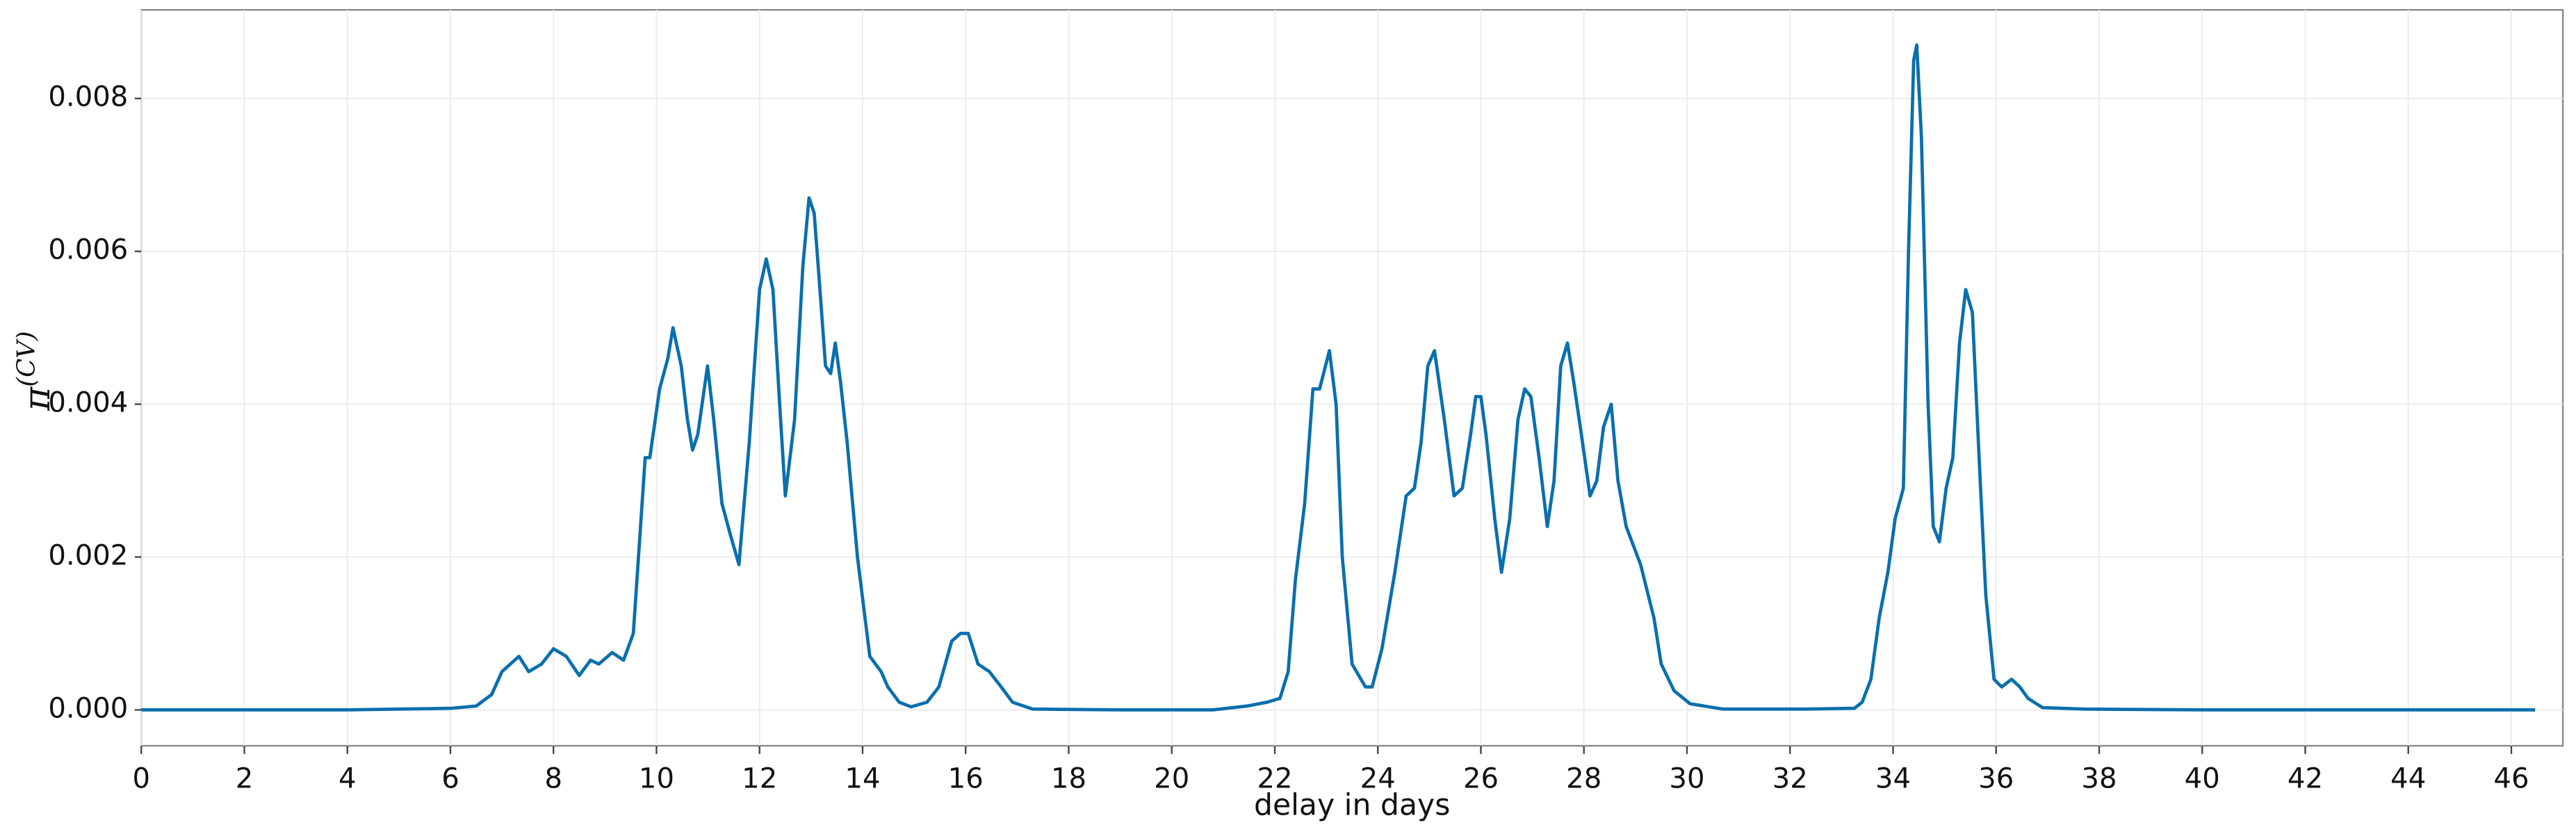  Describe the element at coordinates (88, 403) in the screenshot. I see `y-tick-label: 0.004` at that location.